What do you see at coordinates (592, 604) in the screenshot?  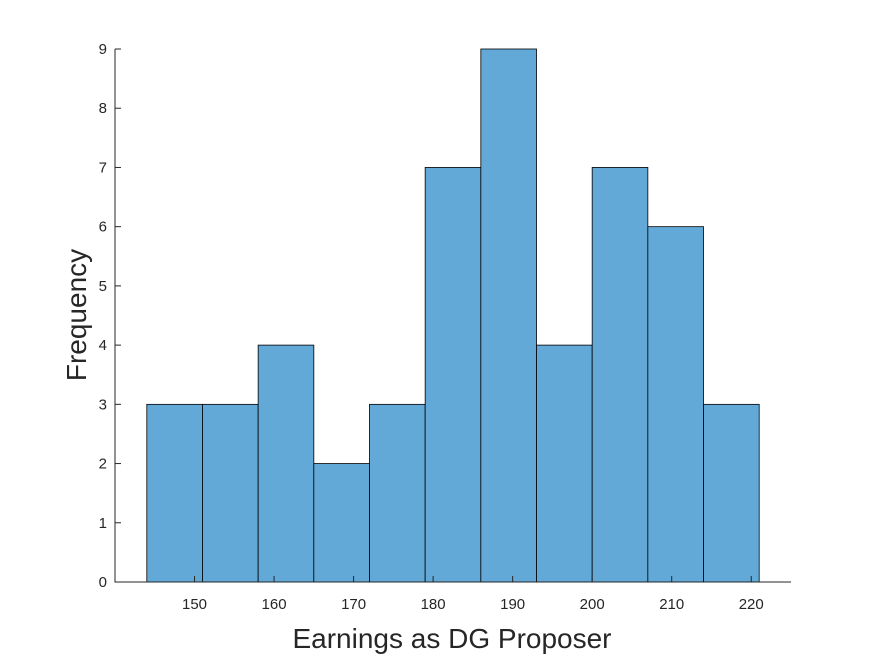 I see `x-tick-label: 200` at bounding box center [592, 604].